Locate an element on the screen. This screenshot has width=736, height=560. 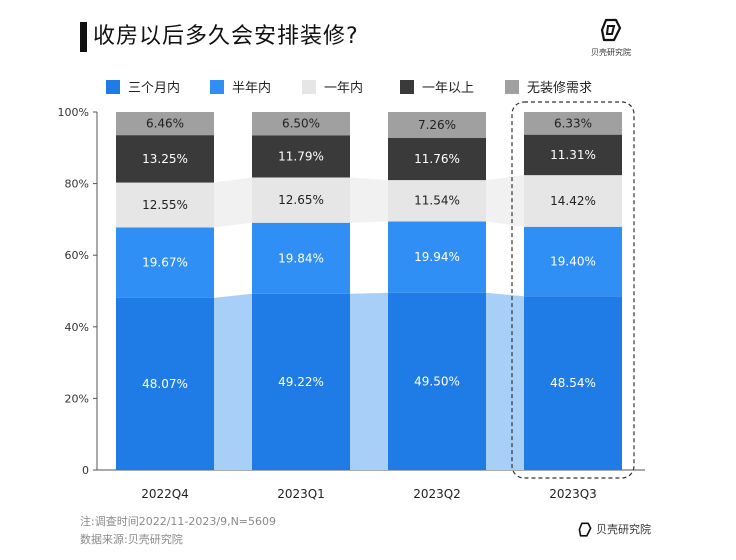
legend-label-3: 一年内 is located at coordinates (343, 88).